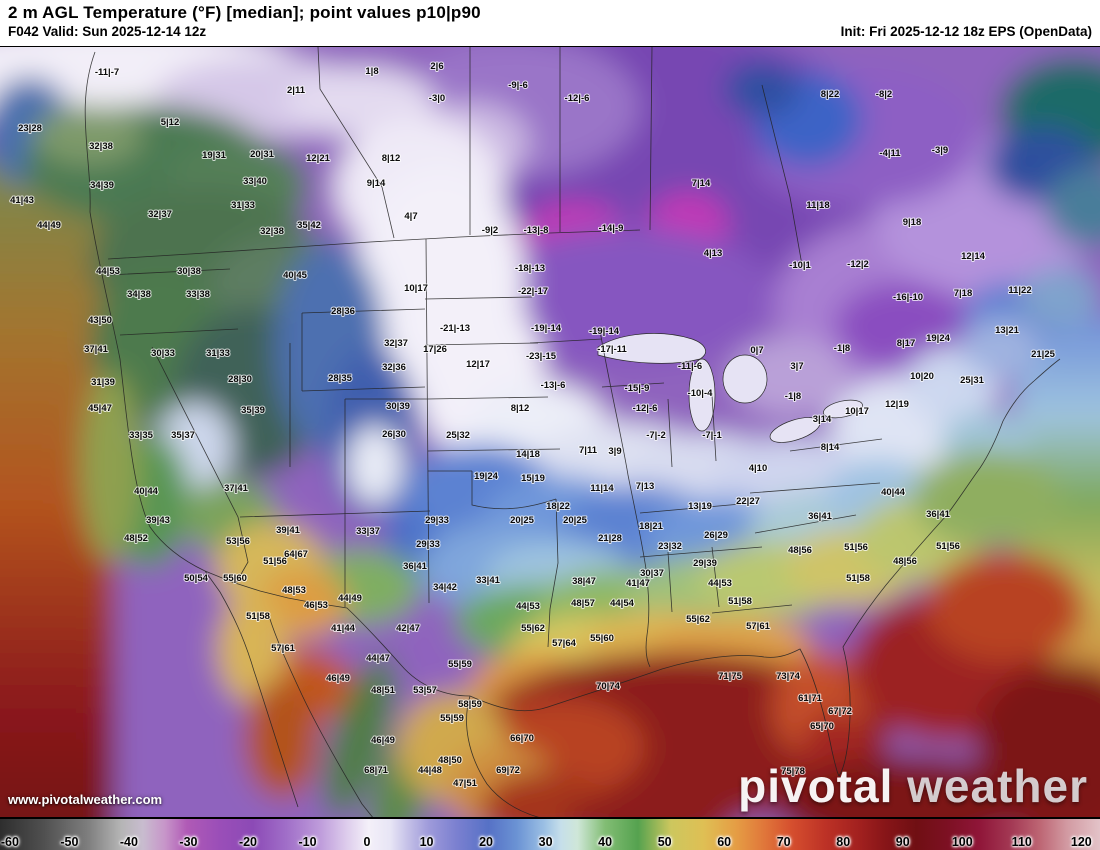 The width and height of the screenshot is (1100, 850). Describe the element at coordinates (269, 422) in the screenshot. I see `state-borders-west` at that location.